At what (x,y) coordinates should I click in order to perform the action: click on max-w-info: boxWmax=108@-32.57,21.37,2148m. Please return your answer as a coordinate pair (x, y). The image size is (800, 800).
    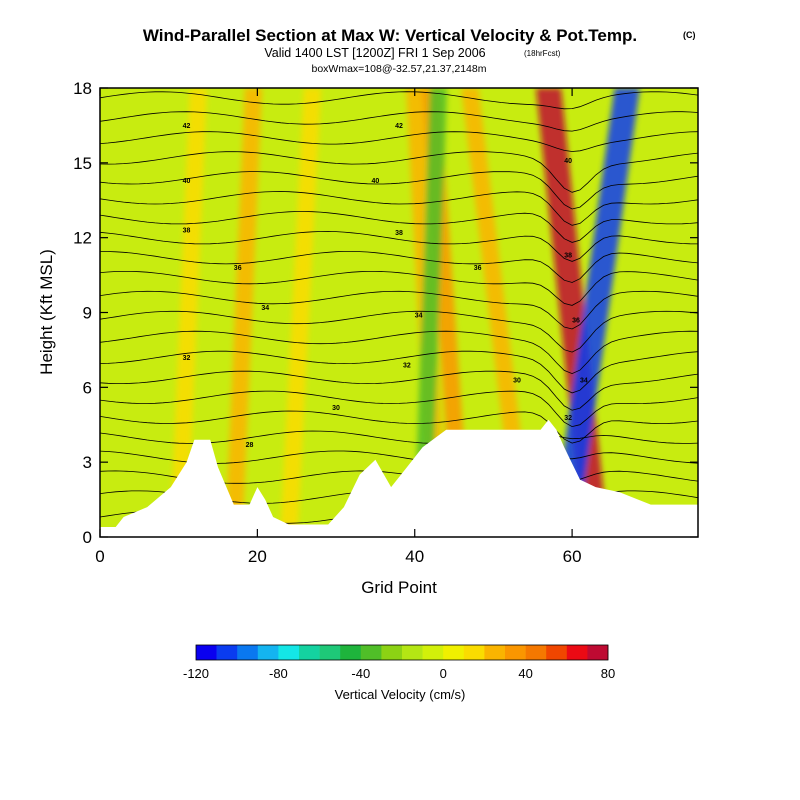
    Looking at the image, I should click on (399, 69).